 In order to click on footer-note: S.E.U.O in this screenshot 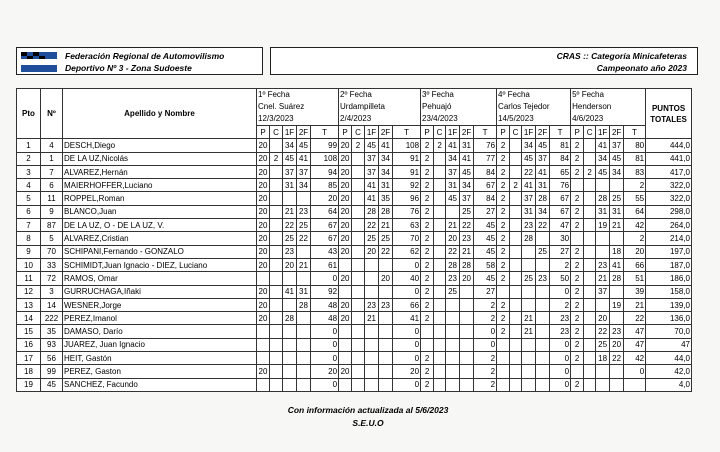, I will do `click(368, 423)`.